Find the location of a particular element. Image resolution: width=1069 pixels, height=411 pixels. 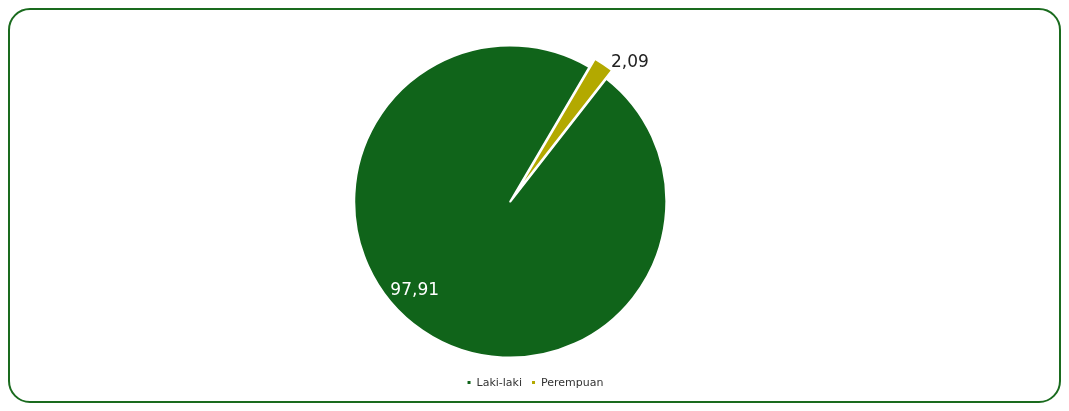

data-label: 97,91 is located at coordinates (415, 288).